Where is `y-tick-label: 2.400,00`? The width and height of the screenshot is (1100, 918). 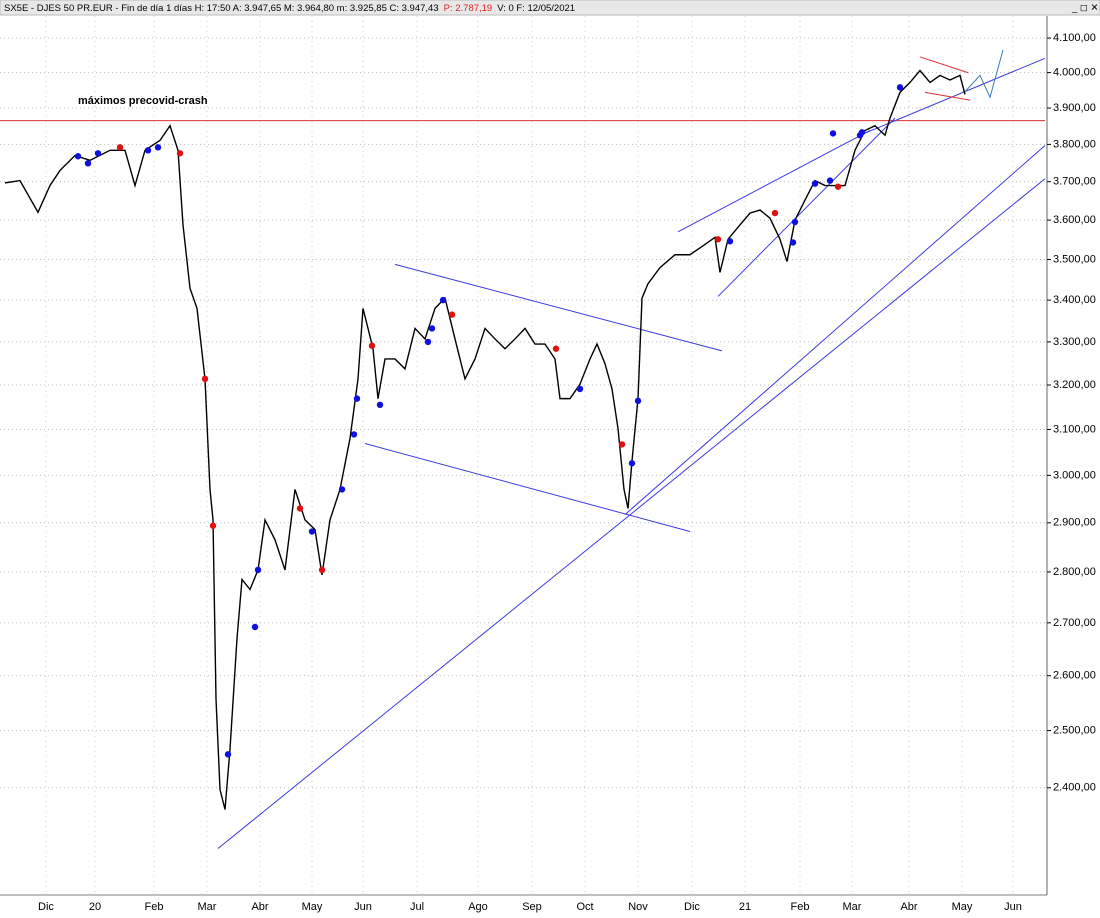 y-tick-label: 2.400,00 is located at coordinates (1074, 788).